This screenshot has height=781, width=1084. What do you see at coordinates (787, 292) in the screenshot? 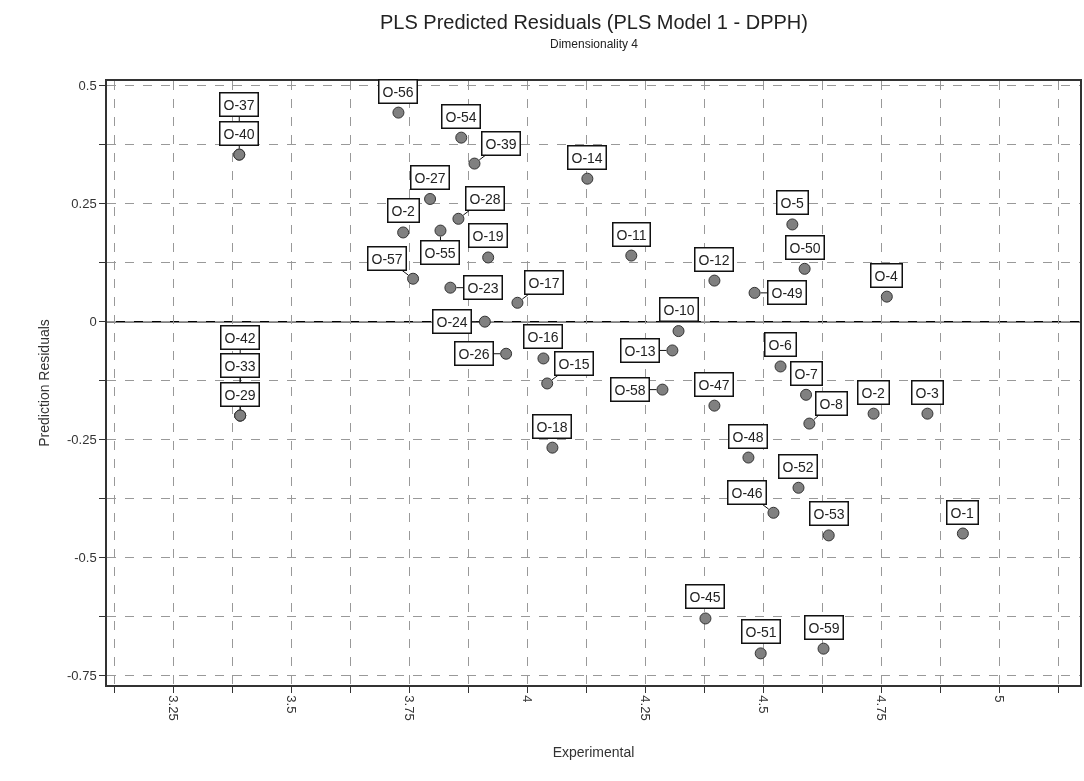
I see `annotation: O-49` at bounding box center [787, 292].